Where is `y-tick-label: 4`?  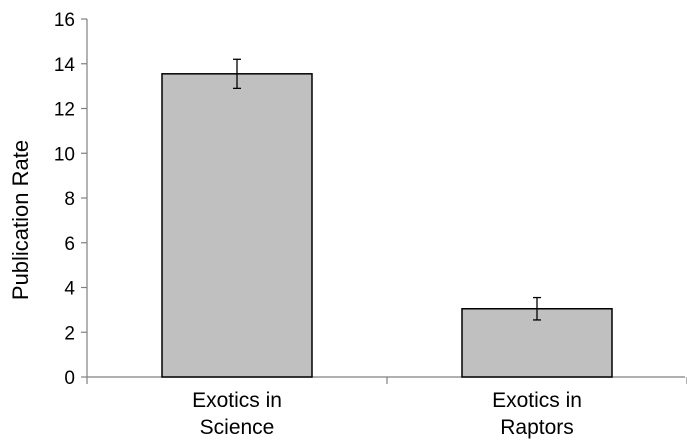 y-tick-label: 4 is located at coordinates (69, 289).